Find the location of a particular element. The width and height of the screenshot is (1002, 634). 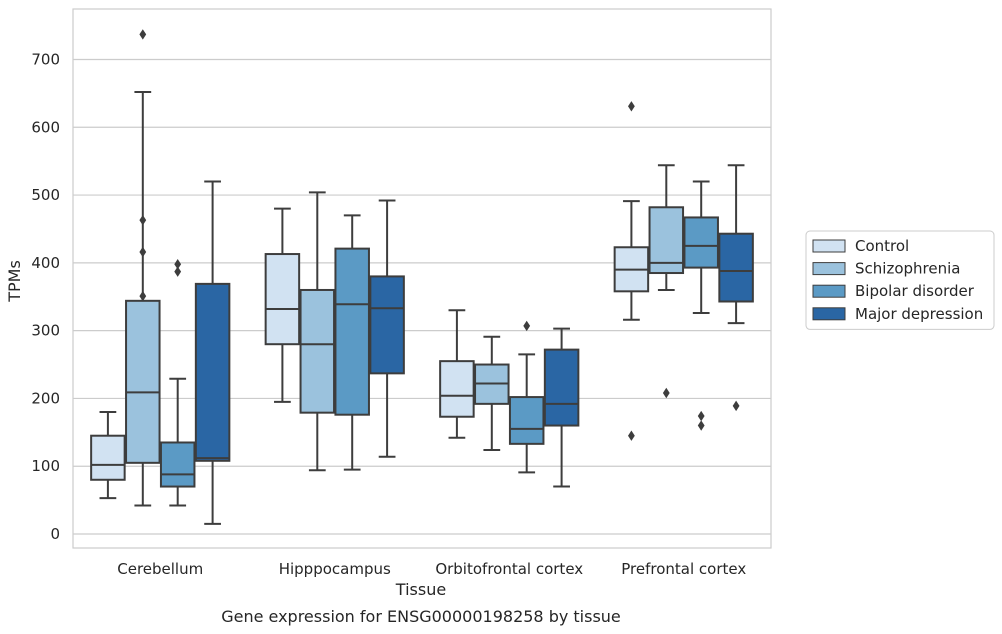

x-tick-label: Hipppocampus is located at coordinates (335, 569).